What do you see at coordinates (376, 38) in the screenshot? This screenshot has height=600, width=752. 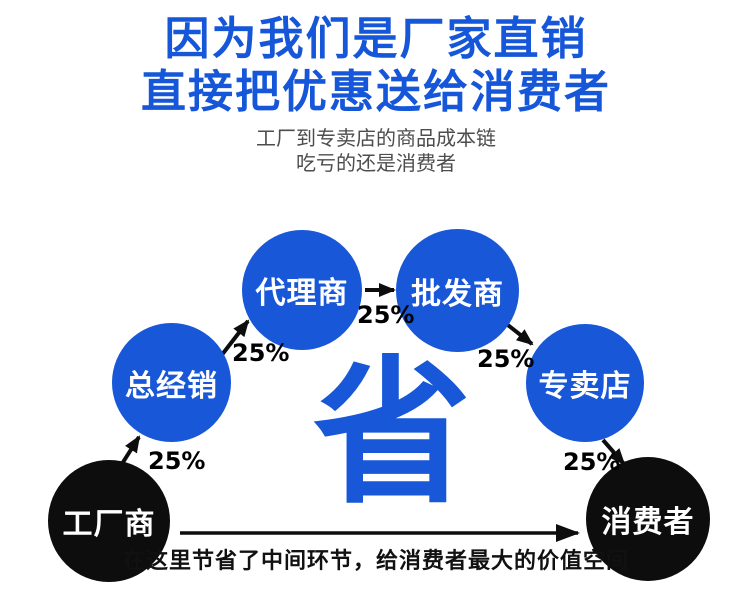 I see `title-line-1: 因为我们是厂家直销` at bounding box center [376, 38].